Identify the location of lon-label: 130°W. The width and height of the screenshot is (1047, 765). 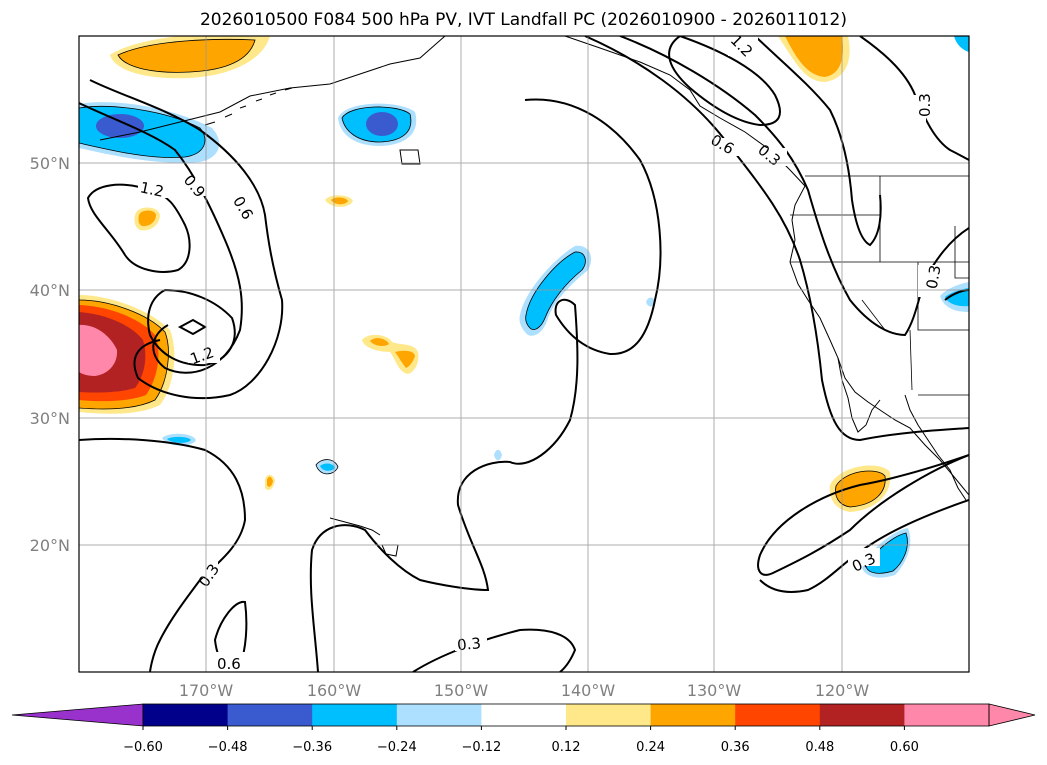
(714, 690).